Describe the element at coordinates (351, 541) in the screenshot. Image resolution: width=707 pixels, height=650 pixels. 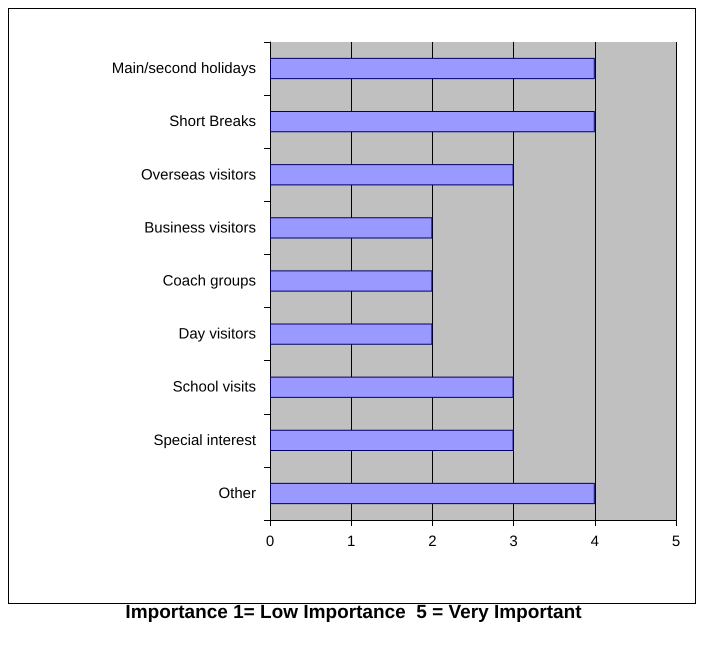
I see `x-tick-label: 1` at that location.